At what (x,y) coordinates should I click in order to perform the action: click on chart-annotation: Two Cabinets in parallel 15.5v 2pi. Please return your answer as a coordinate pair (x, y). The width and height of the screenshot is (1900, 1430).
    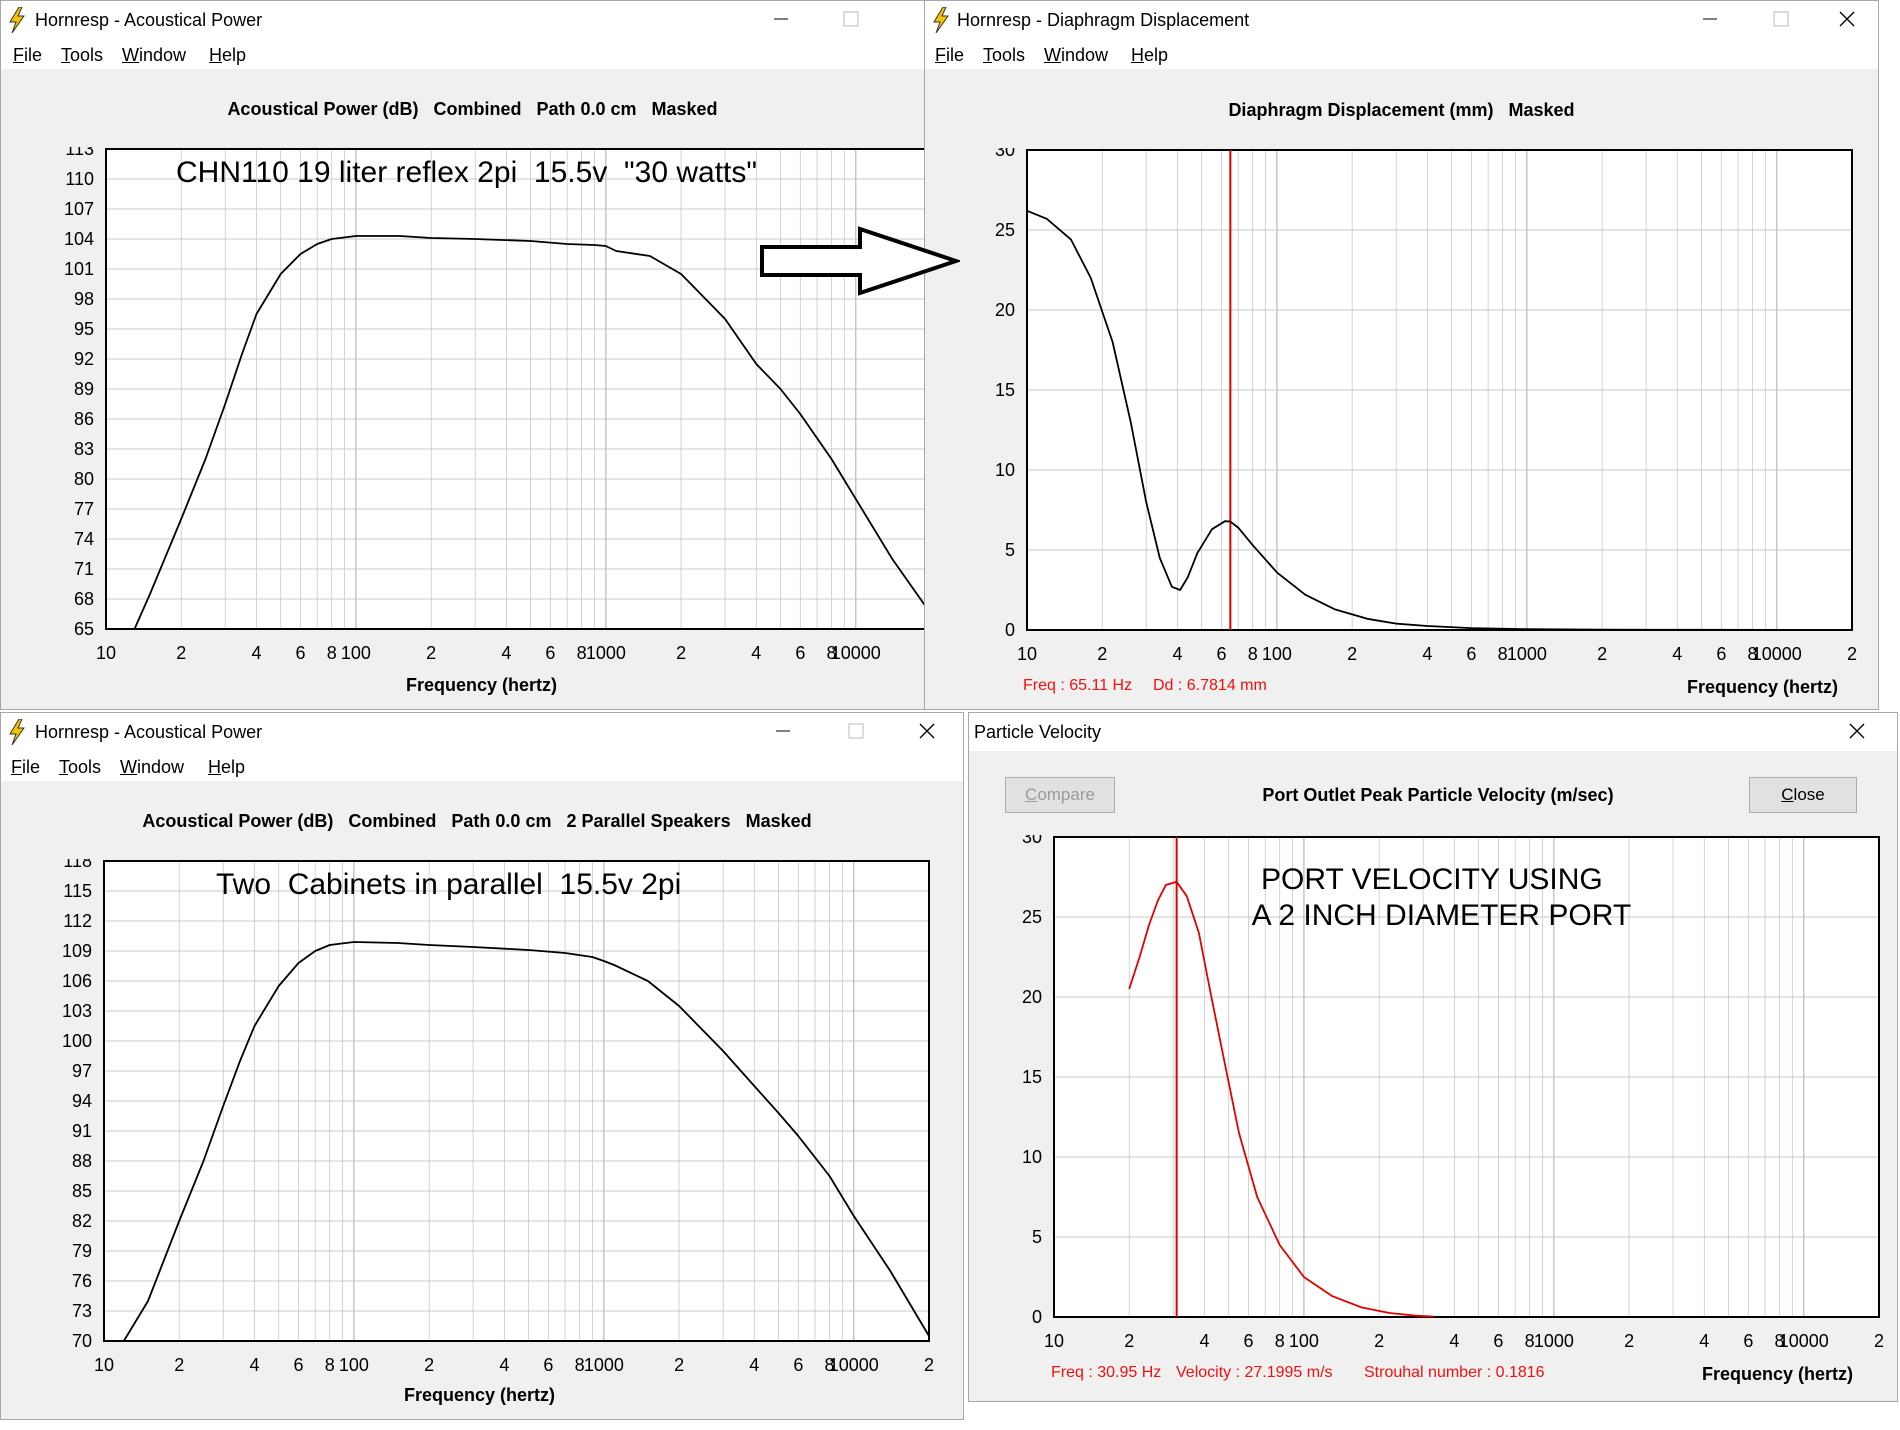
    Looking at the image, I should click on (449, 884).